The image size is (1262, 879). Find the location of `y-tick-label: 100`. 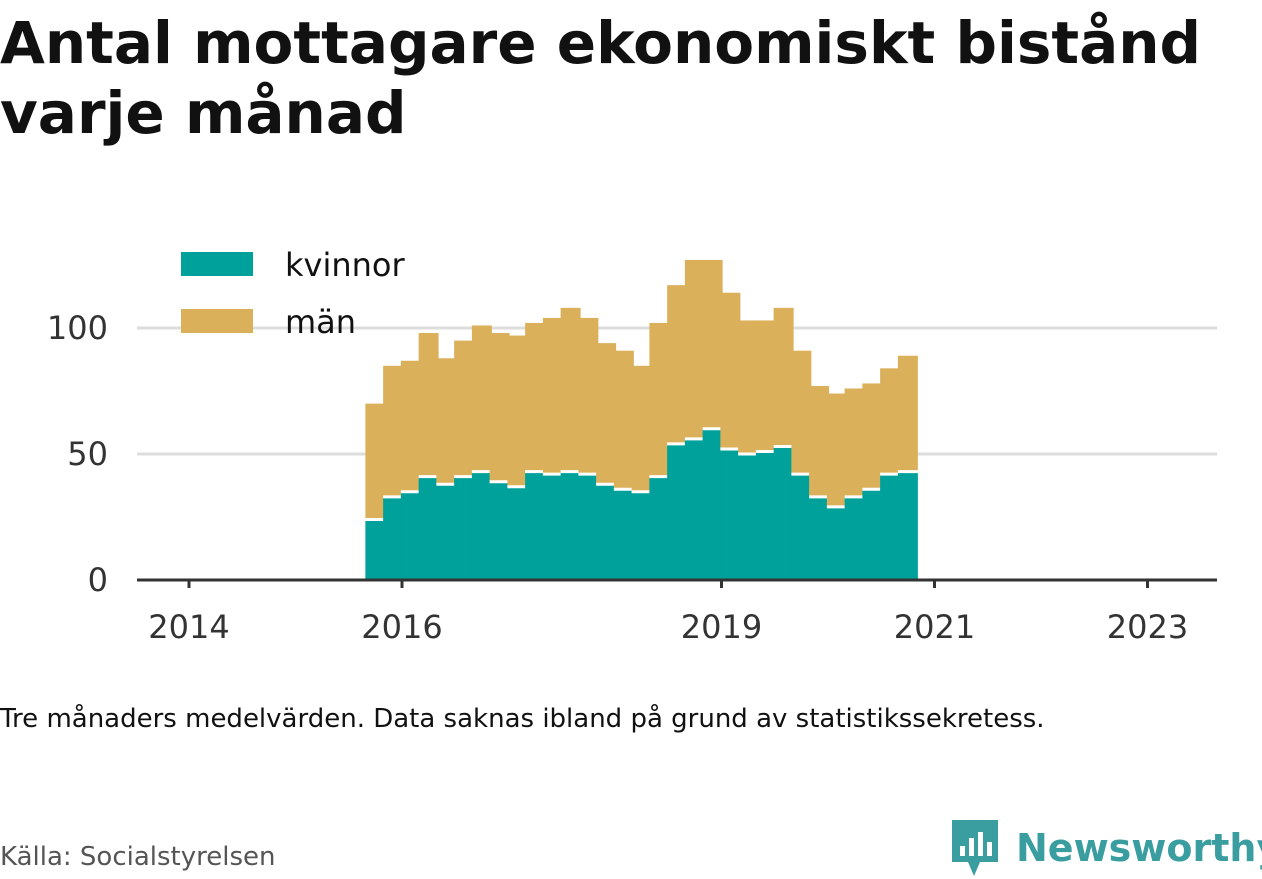

y-tick-label: 100 is located at coordinates (77, 328).